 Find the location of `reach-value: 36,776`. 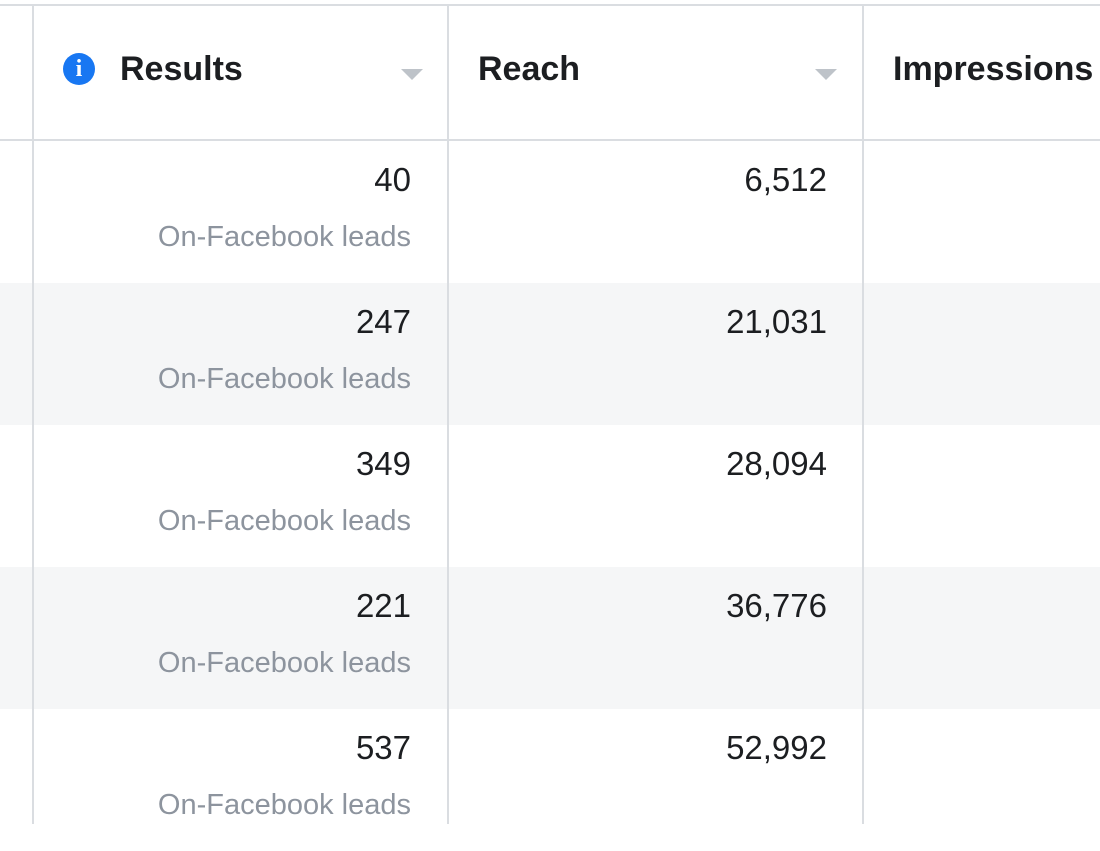

reach-value: 36,776 is located at coordinates (776, 605).